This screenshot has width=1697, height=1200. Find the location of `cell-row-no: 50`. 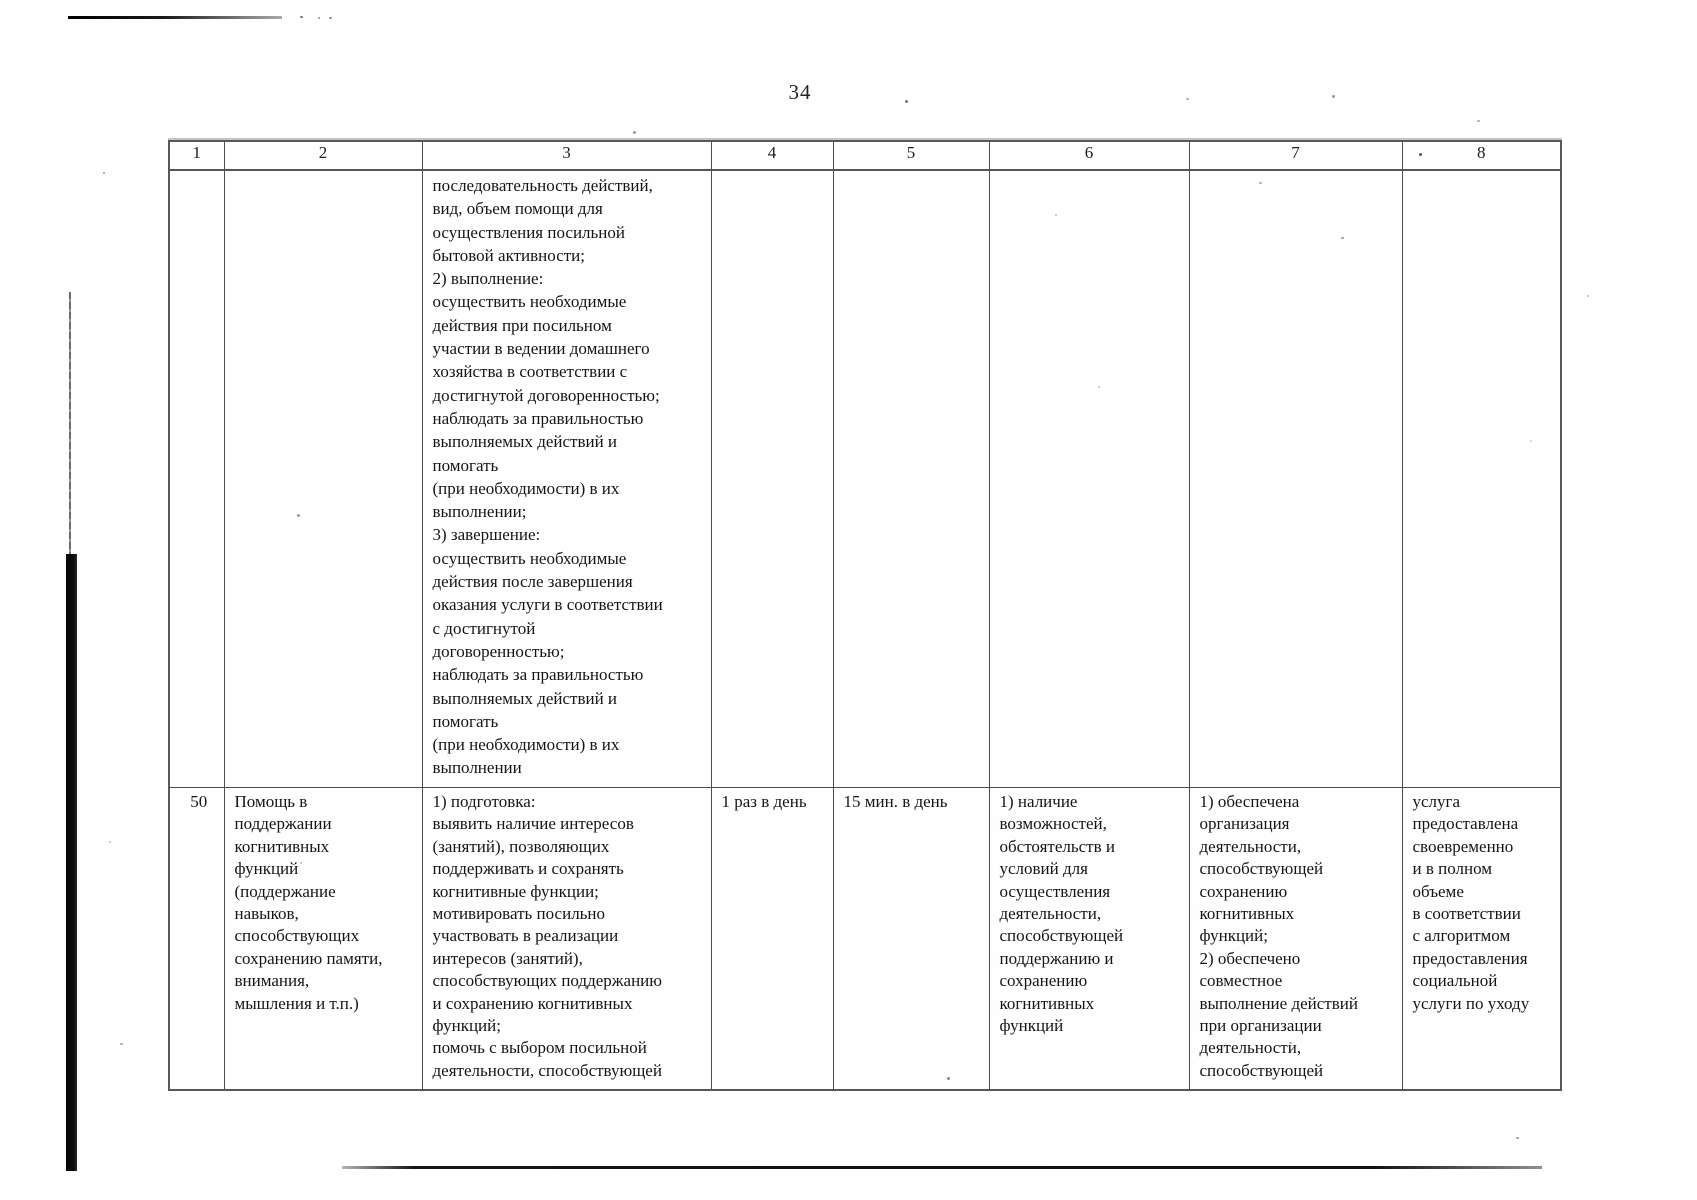

cell-row-no: 50 is located at coordinates (196, 939).